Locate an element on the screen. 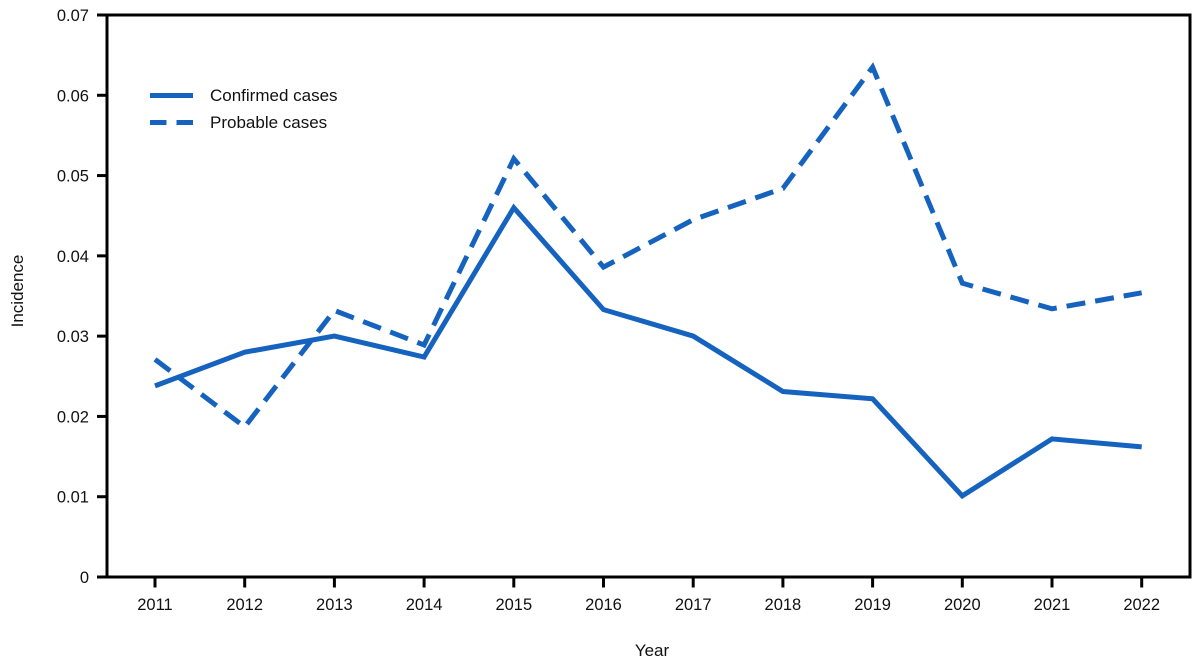 The image size is (1199, 672). y-axis-ticks: 0 0.01 0.02 0.03 0.04 0.05 0.06 0.07 is located at coordinates (82, 297).